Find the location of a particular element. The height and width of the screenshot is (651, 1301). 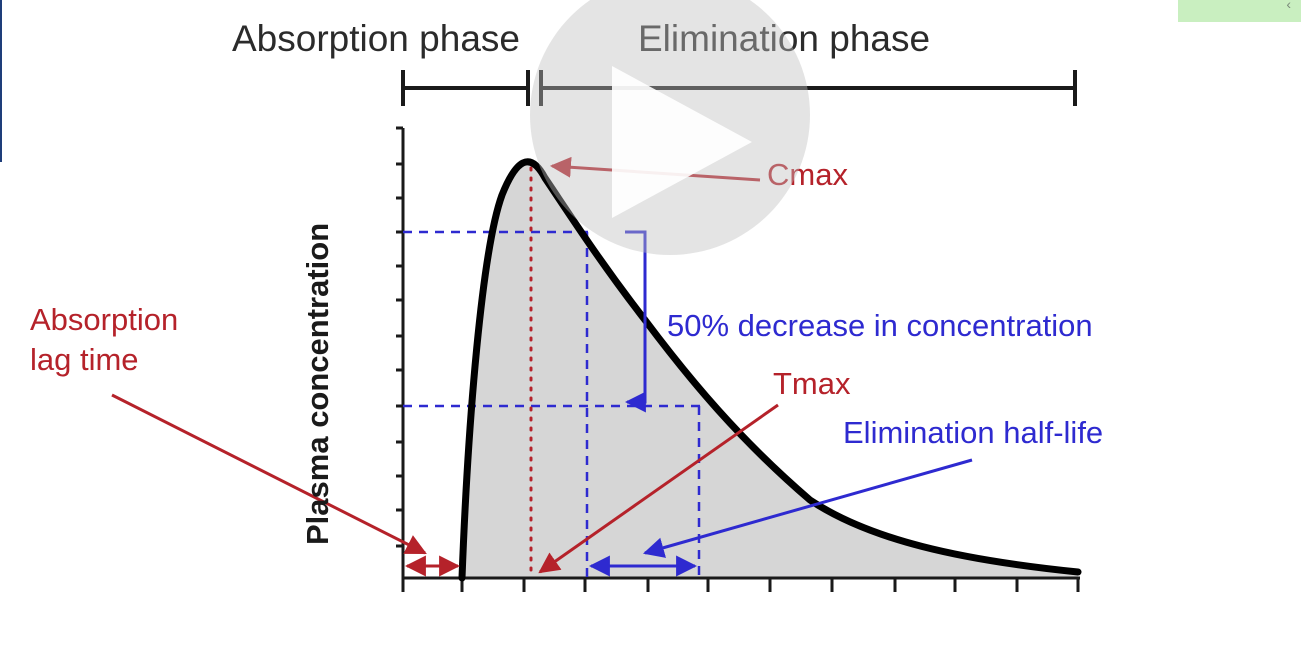

half-life-guides is located at coordinates (552, 404).